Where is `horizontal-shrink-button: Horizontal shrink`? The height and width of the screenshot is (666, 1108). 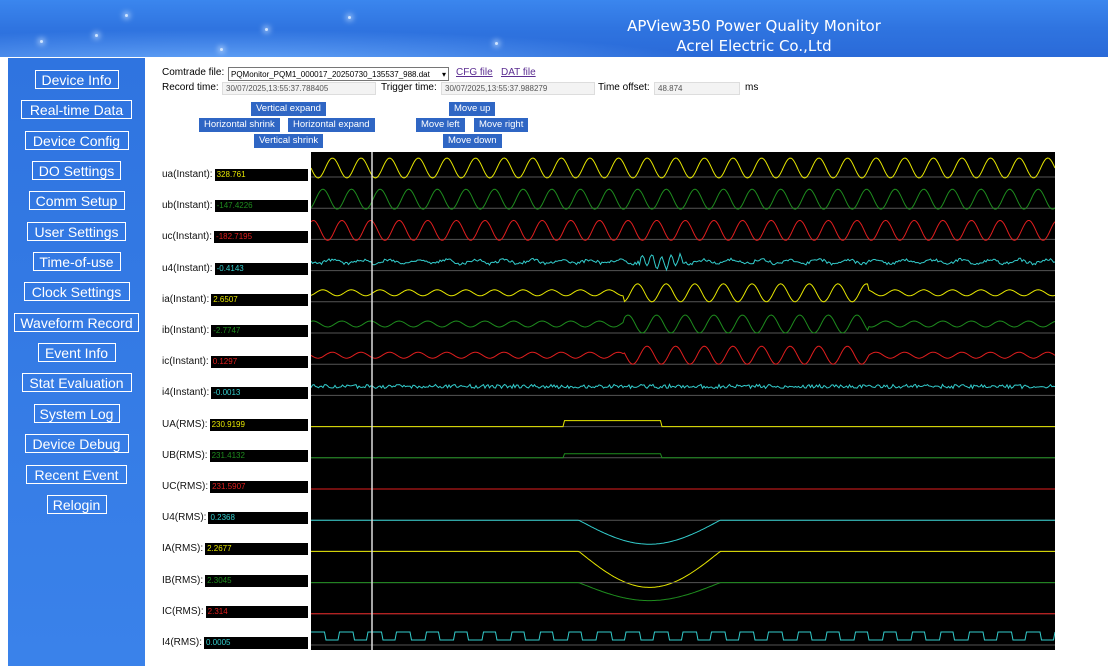 horizontal-shrink-button: Horizontal shrink is located at coordinates (239, 125).